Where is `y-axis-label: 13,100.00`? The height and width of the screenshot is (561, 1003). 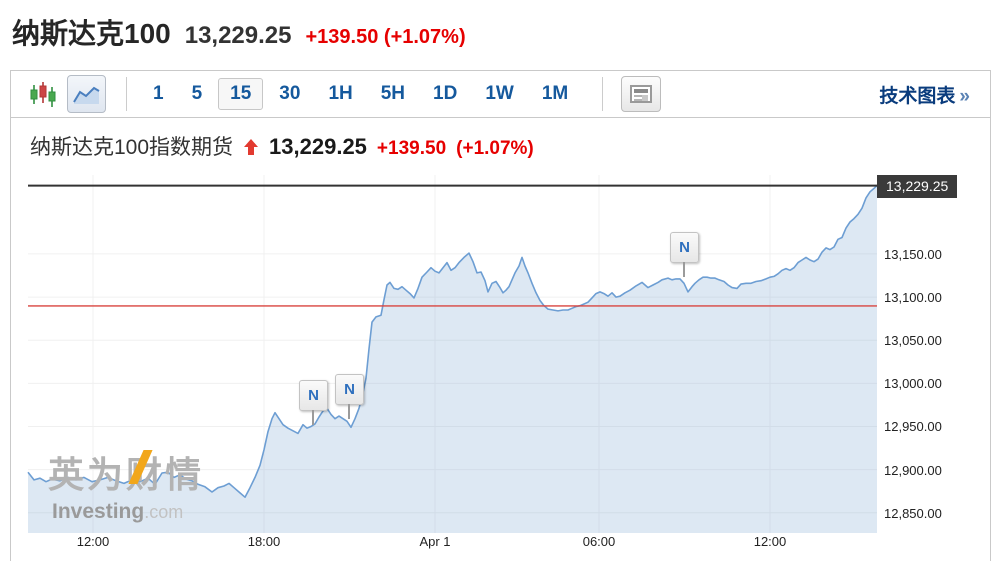
y-axis-label: 13,100.00 is located at coordinates (913, 298).